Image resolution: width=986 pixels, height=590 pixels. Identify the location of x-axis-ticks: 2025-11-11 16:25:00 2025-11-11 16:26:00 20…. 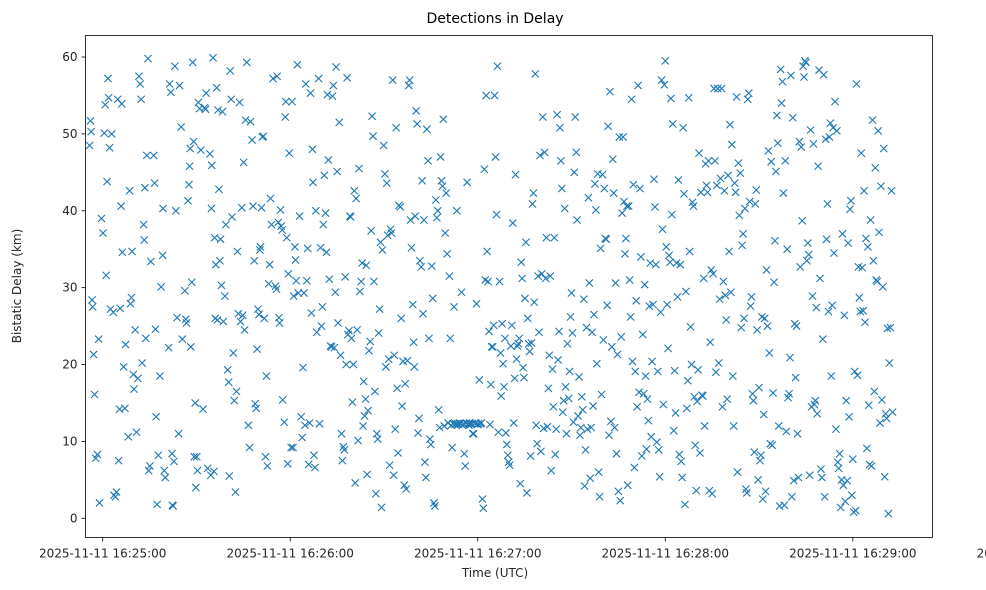
(512, 549).